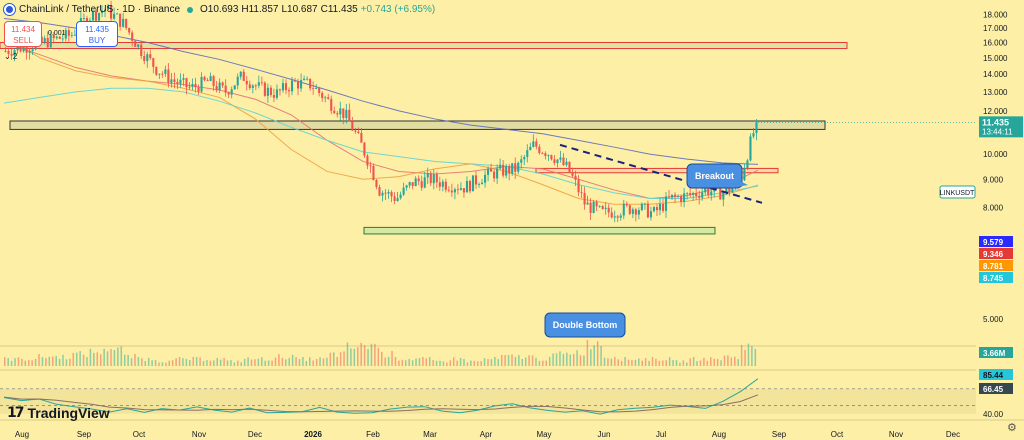 This screenshot has width=1024, height=440. Describe the element at coordinates (255, 434) in the screenshot. I see `time-axis-tick-label: Dec` at that location.